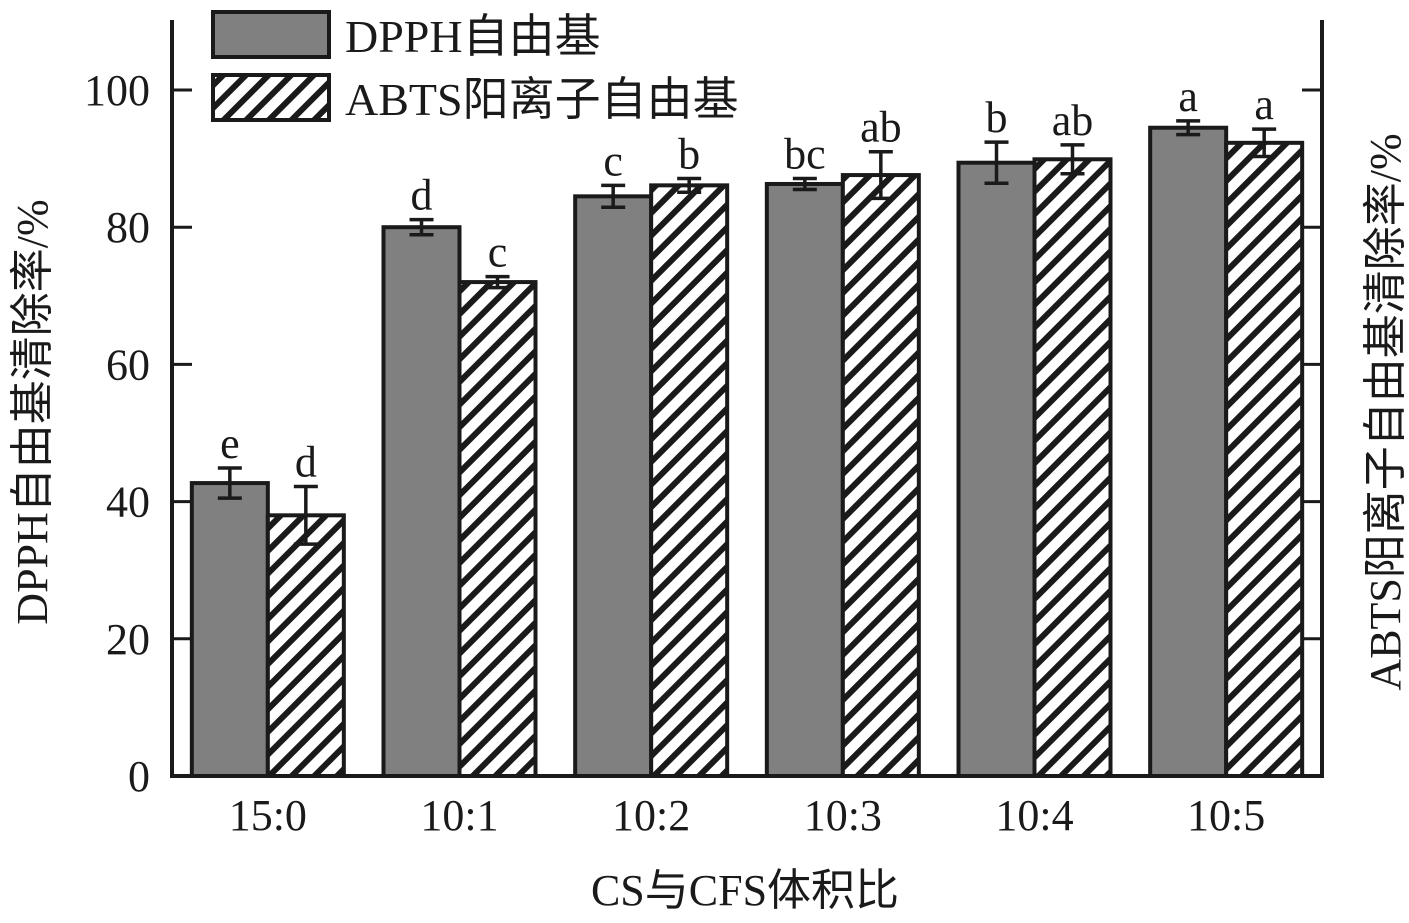  Describe the element at coordinates (843, 815) in the screenshot. I see `x-tick-label: 10:3` at that location.